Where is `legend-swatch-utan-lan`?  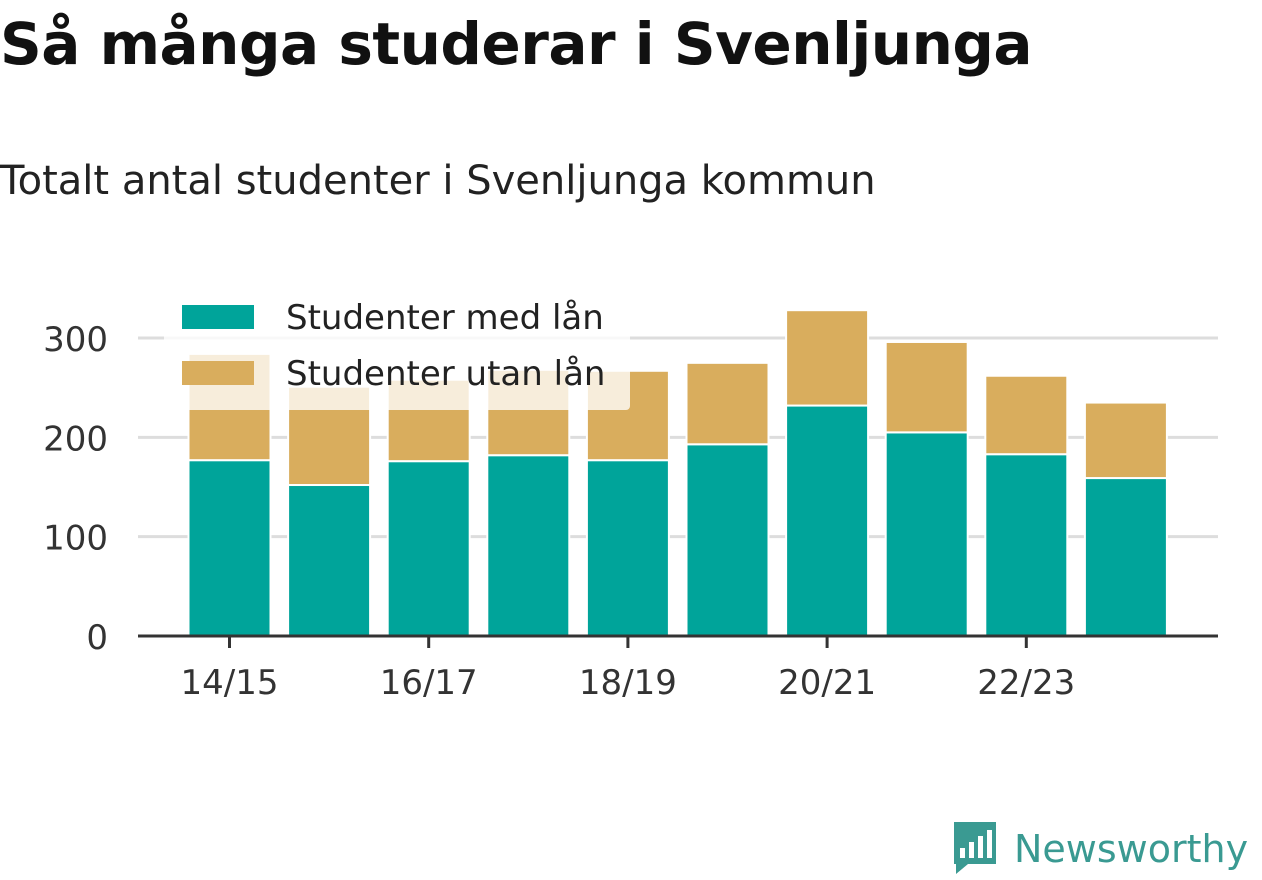 legend-swatch-utan-lan is located at coordinates (218, 373).